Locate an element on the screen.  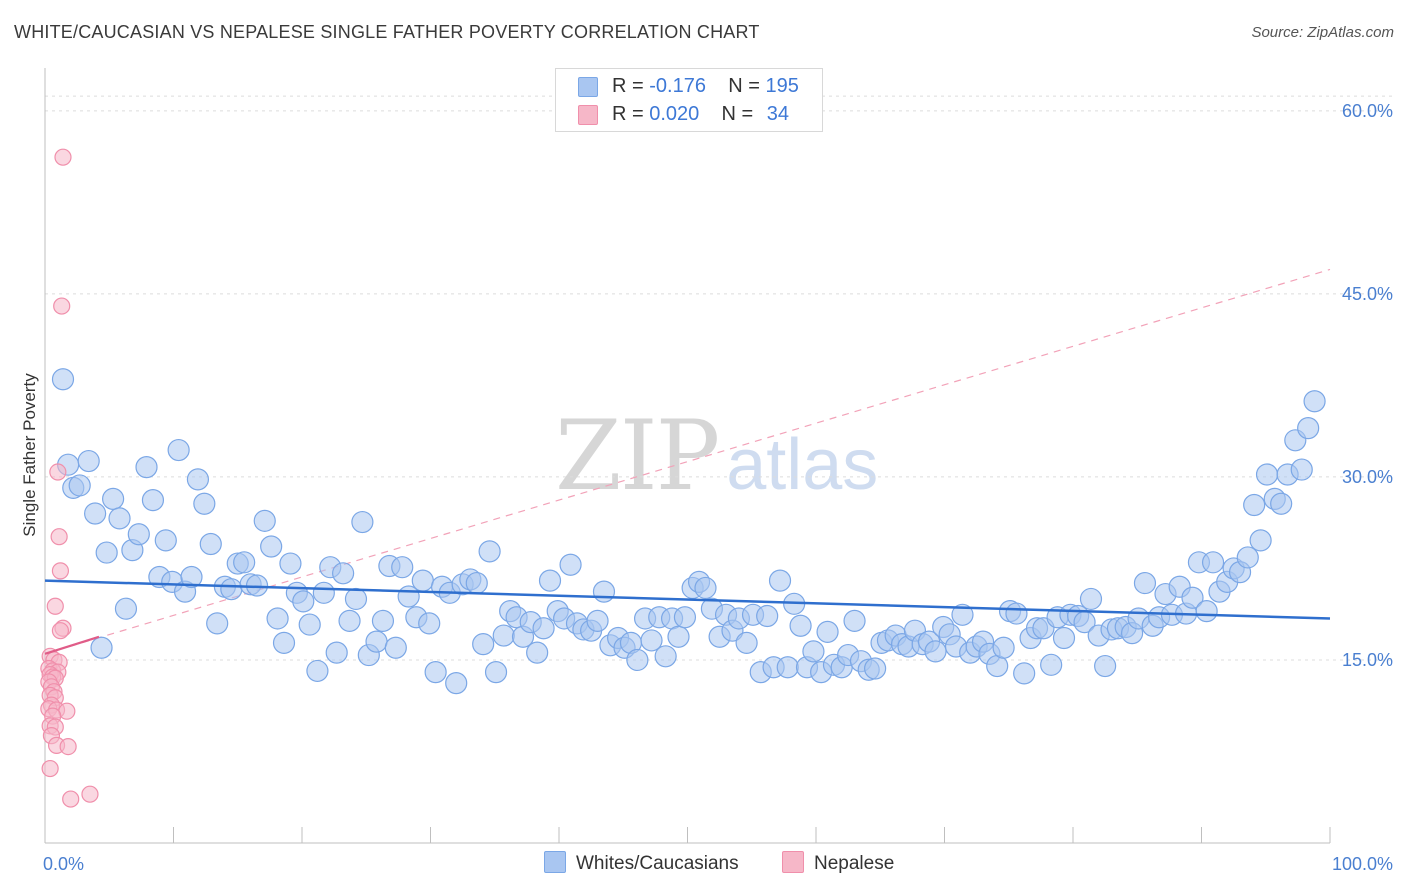
r-value: -0.176 is located at coordinates (677, 86).